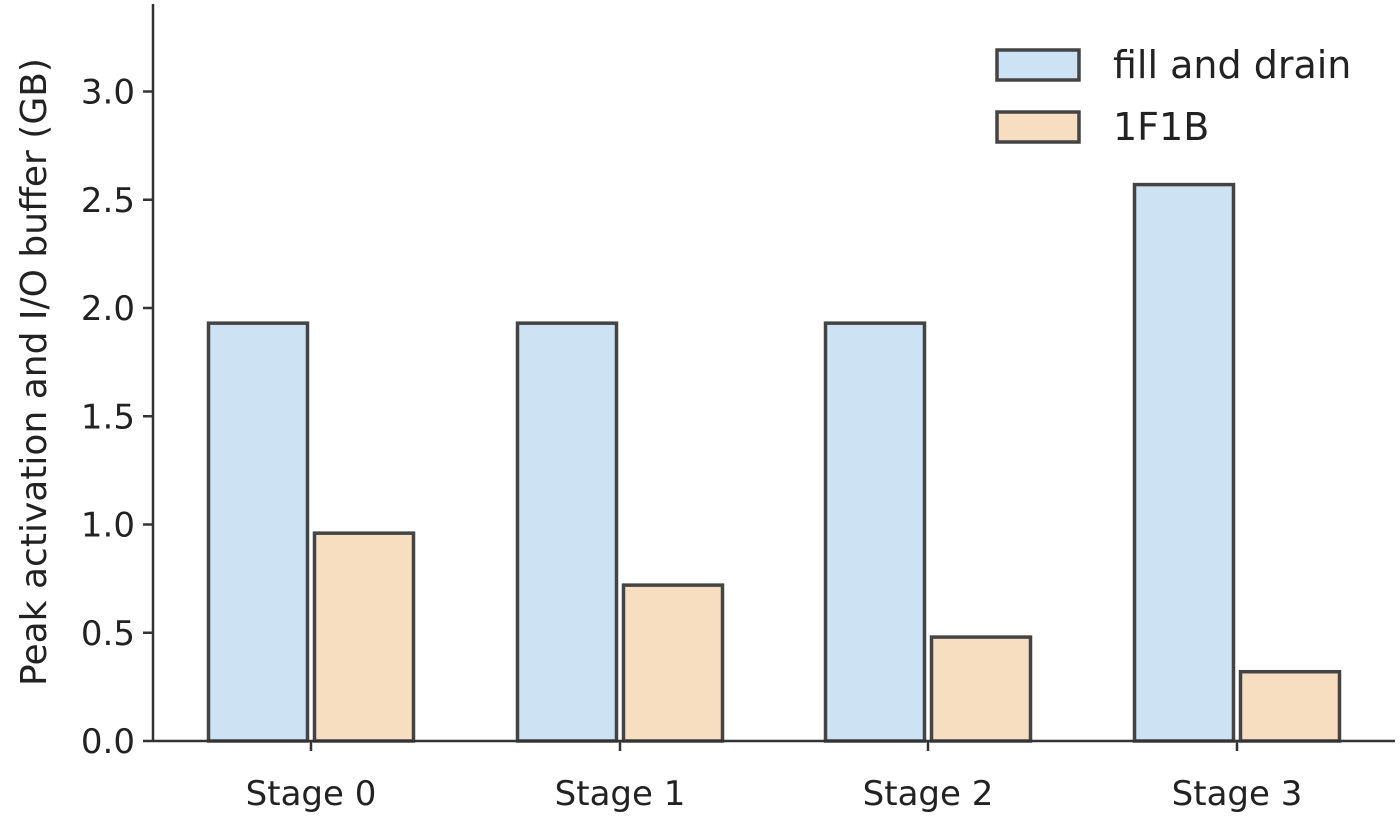 This screenshot has width=1400, height=826. I want to click on legend-swatch-fill-and-drain, so click(1038, 65).